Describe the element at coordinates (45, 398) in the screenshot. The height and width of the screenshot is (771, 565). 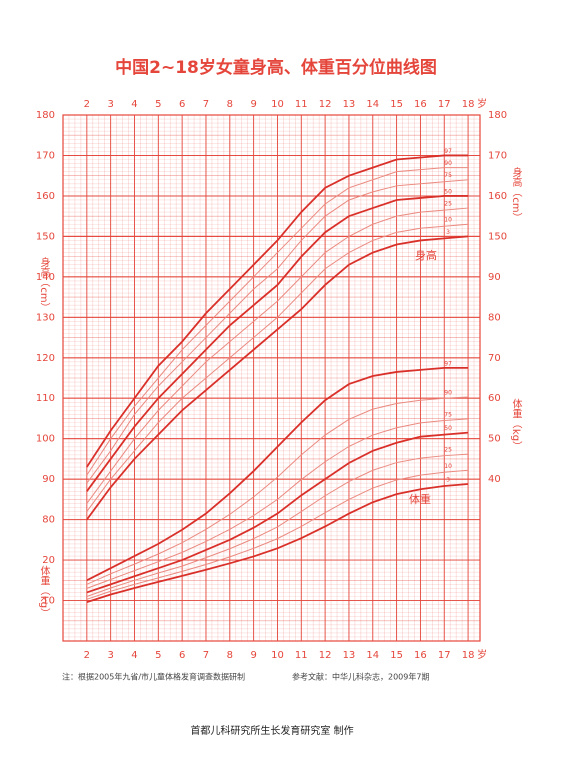
I see `y-tick-label: 110` at that location.